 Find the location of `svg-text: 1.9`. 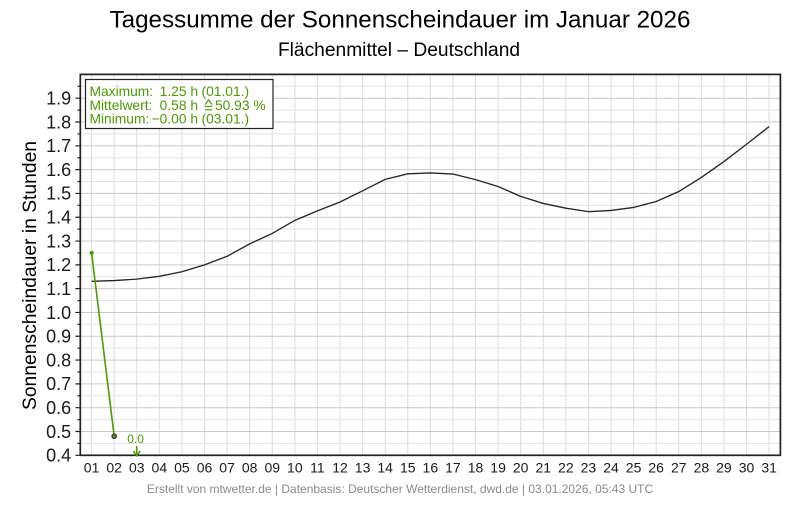

svg-text: 1.9 is located at coordinates (58, 99).